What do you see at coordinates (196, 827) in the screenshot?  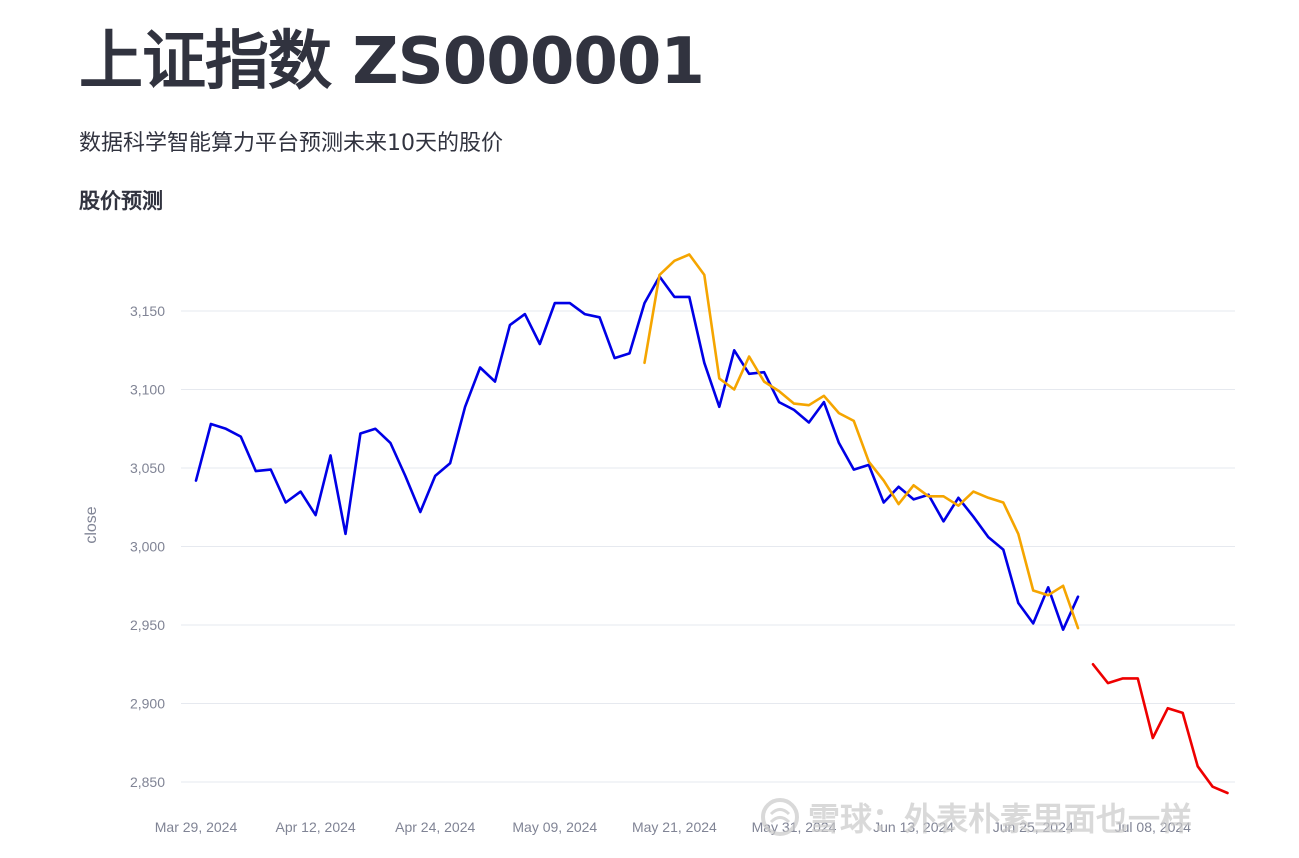 I see `x-tick-label: Mar 29, 2024` at bounding box center [196, 827].